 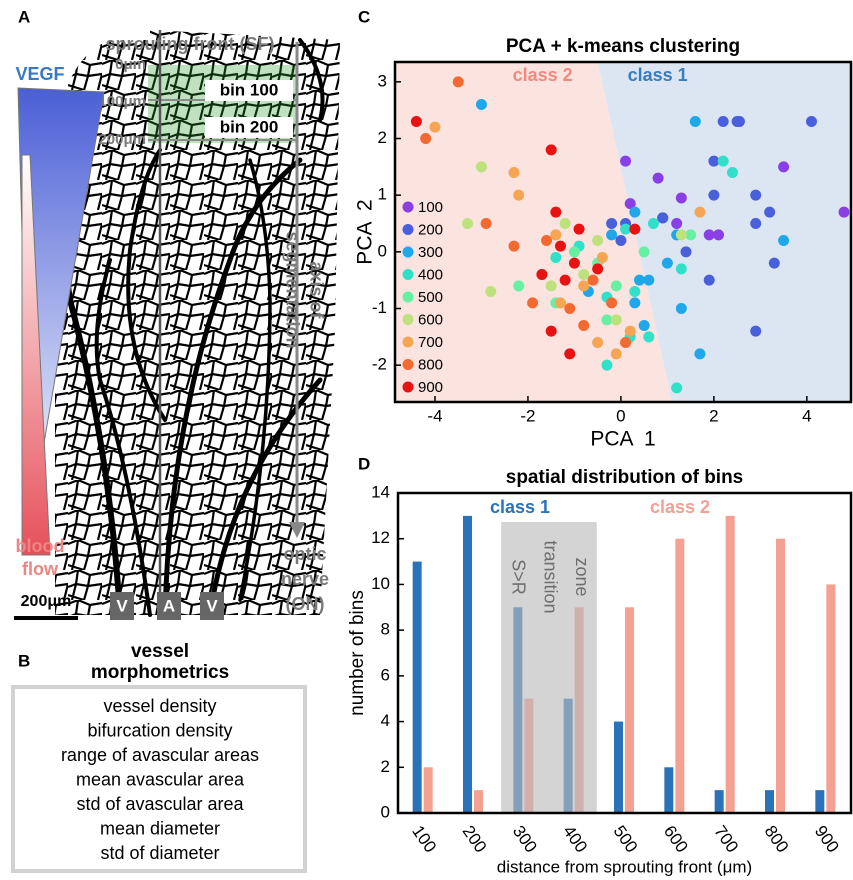 What do you see at coordinates (430, 229) in the screenshot?
I see `legend-label: 200` at bounding box center [430, 229].